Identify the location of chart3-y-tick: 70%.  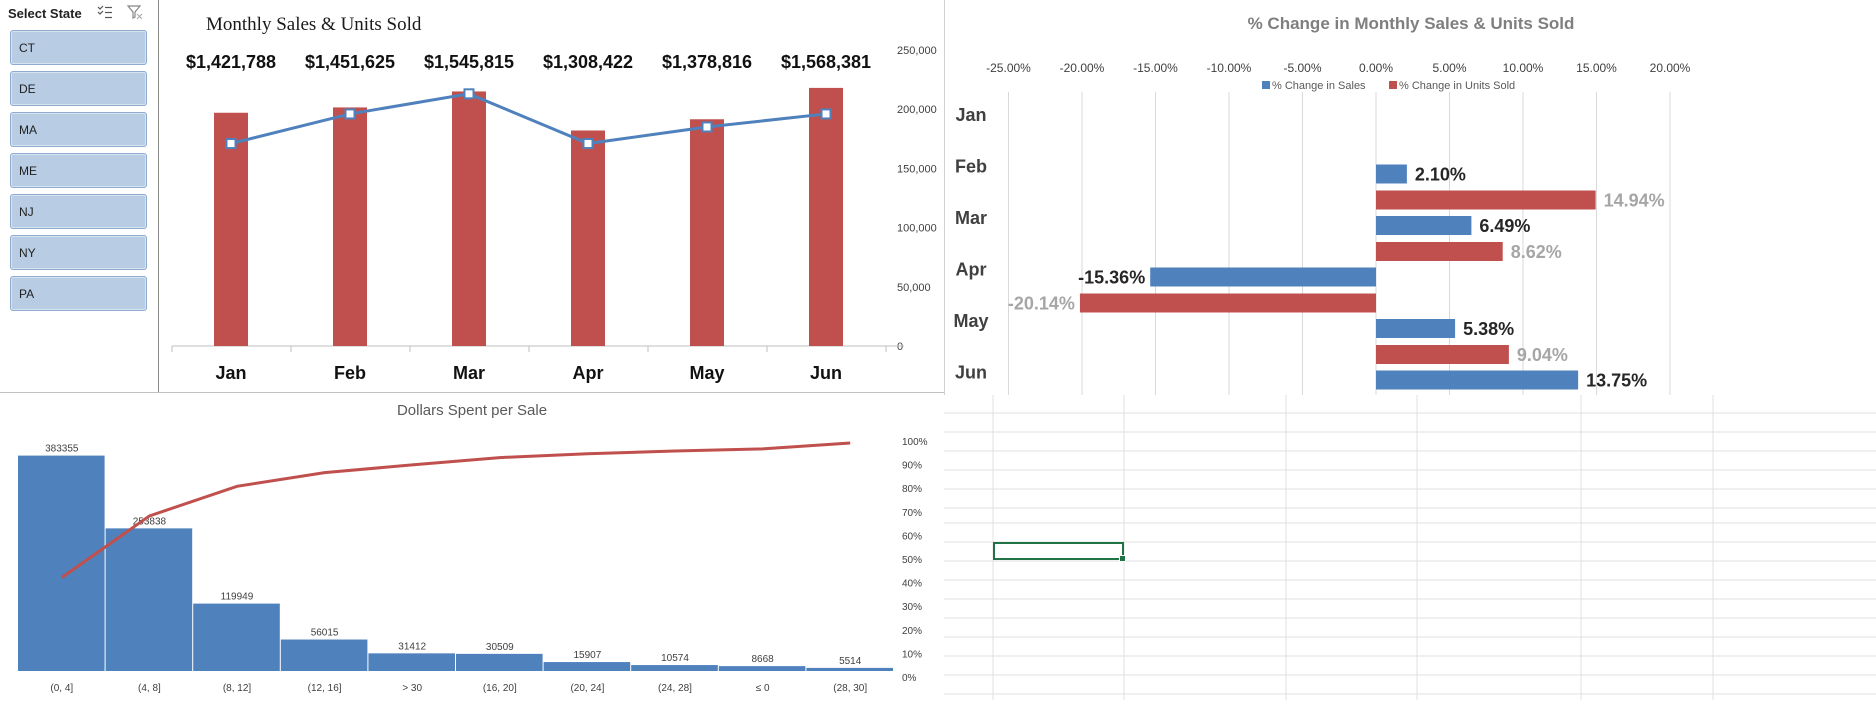
(912, 513).